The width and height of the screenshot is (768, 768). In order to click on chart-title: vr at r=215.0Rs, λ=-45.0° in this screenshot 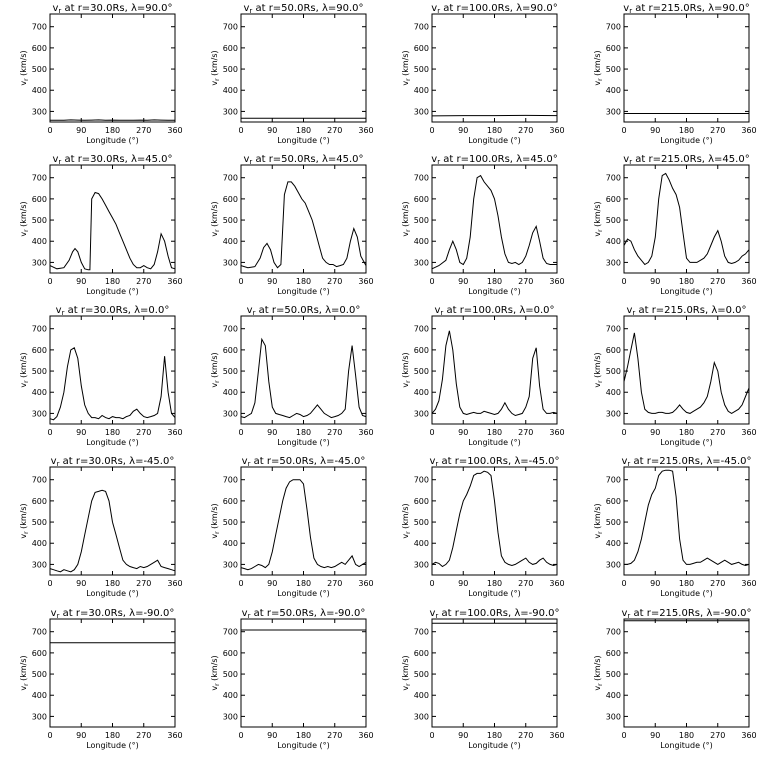, I will do `click(686, 462)`.